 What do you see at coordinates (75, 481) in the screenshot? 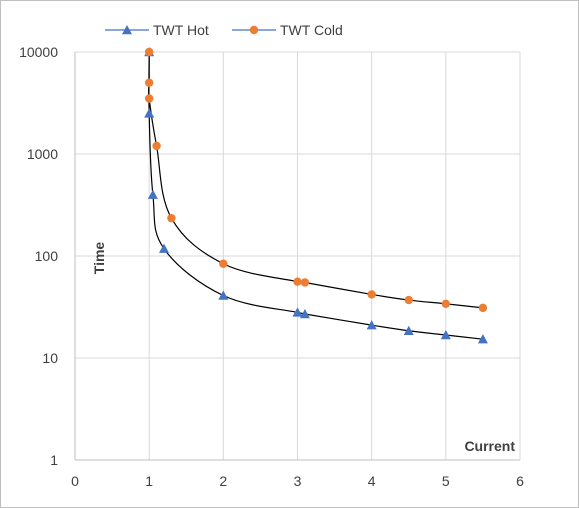
I see `x-tick-label: 0` at bounding box center [75, 481].